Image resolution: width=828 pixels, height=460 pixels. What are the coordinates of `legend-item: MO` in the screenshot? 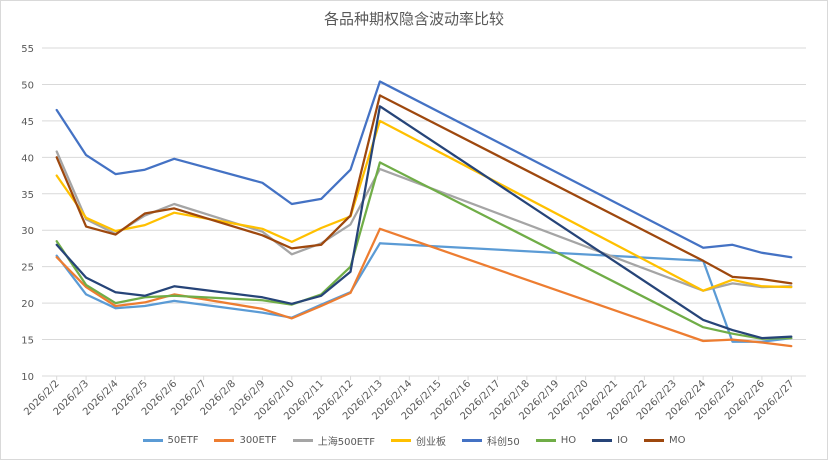 It's located at (664, 440).